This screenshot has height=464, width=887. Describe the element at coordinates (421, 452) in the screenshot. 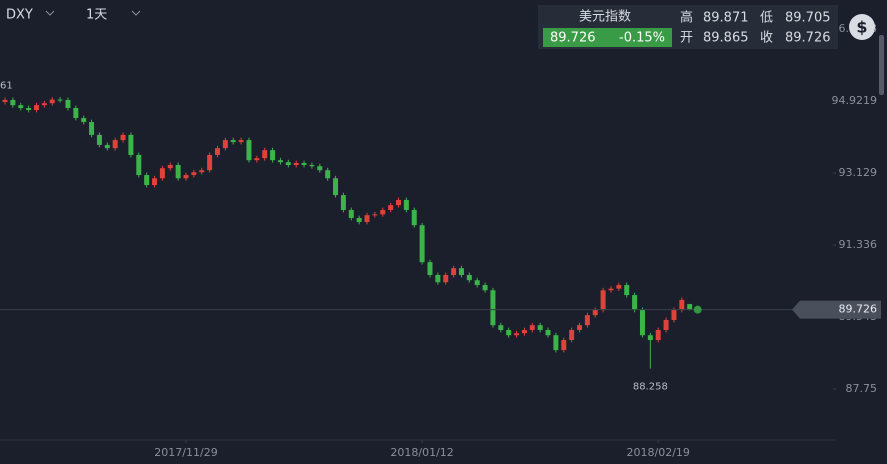

I see `x-tick-label: 2018/01/12` at that location.